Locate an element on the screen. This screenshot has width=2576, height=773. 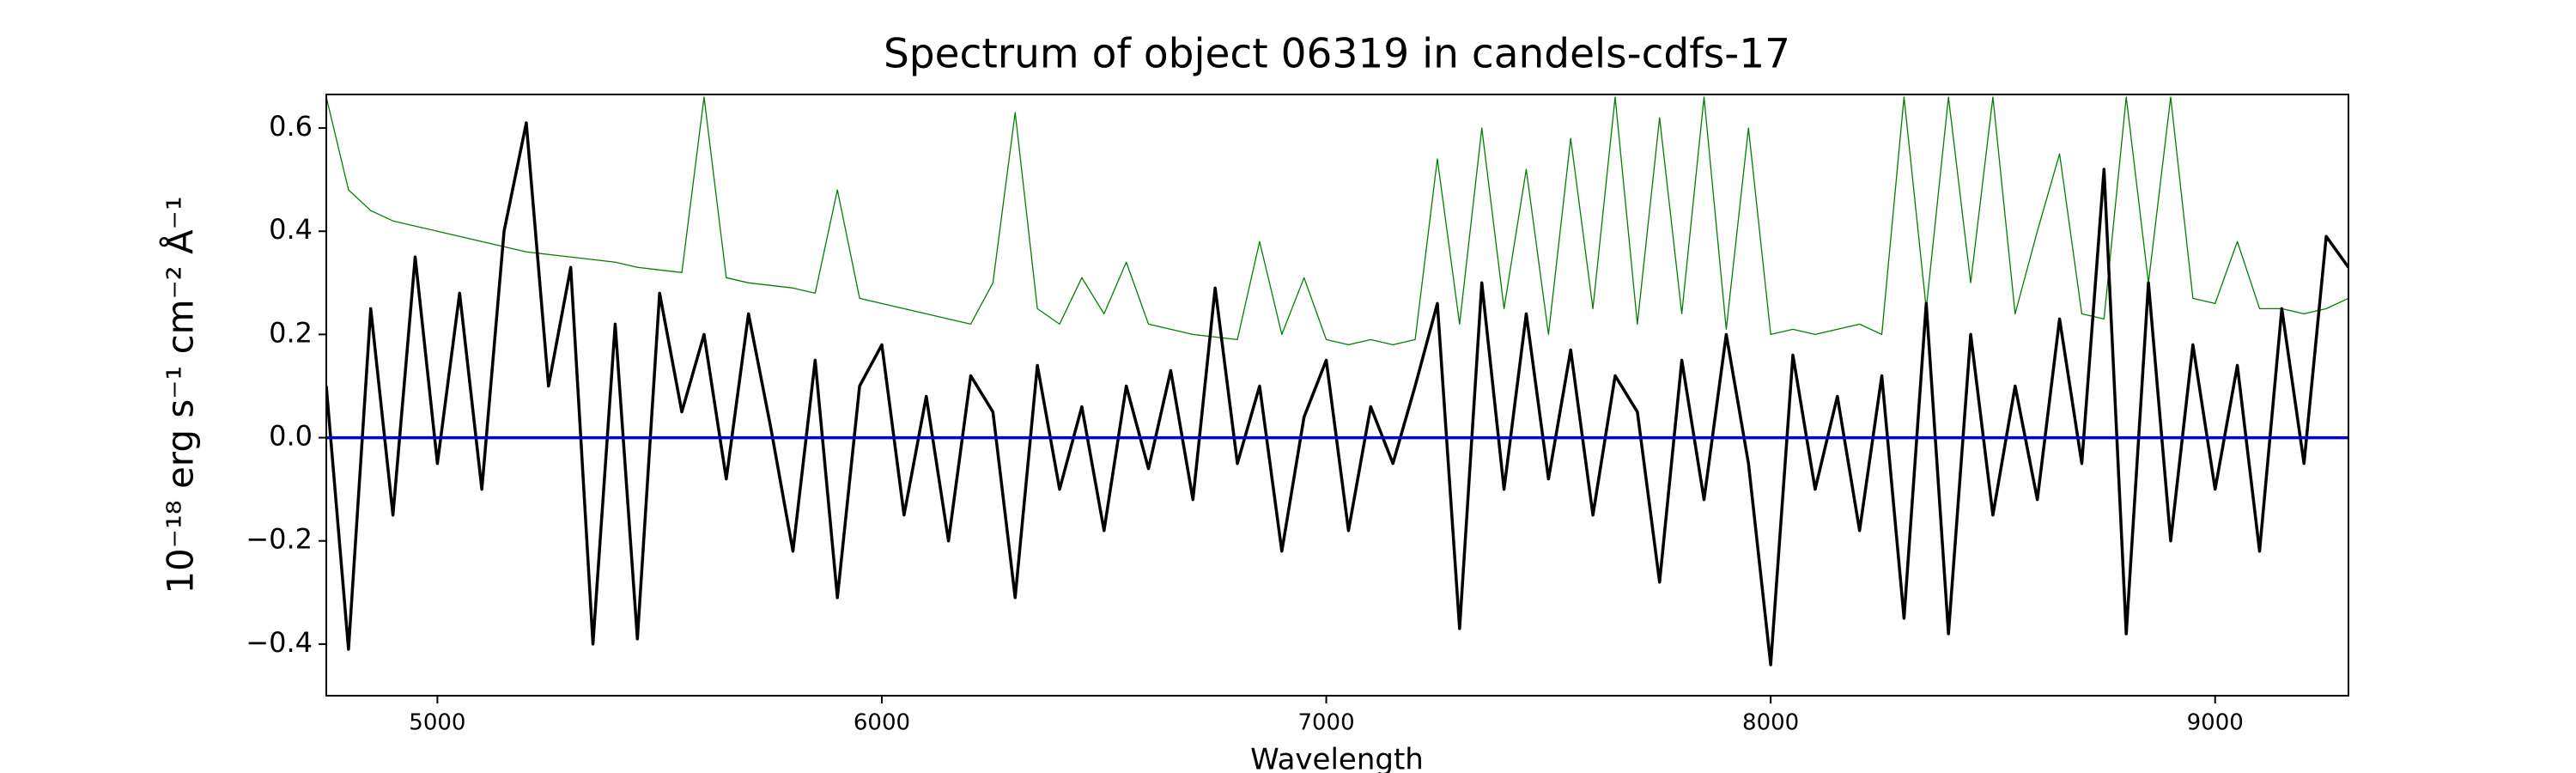
x-tick-label: 5000 is located at coordinates (437, 723).